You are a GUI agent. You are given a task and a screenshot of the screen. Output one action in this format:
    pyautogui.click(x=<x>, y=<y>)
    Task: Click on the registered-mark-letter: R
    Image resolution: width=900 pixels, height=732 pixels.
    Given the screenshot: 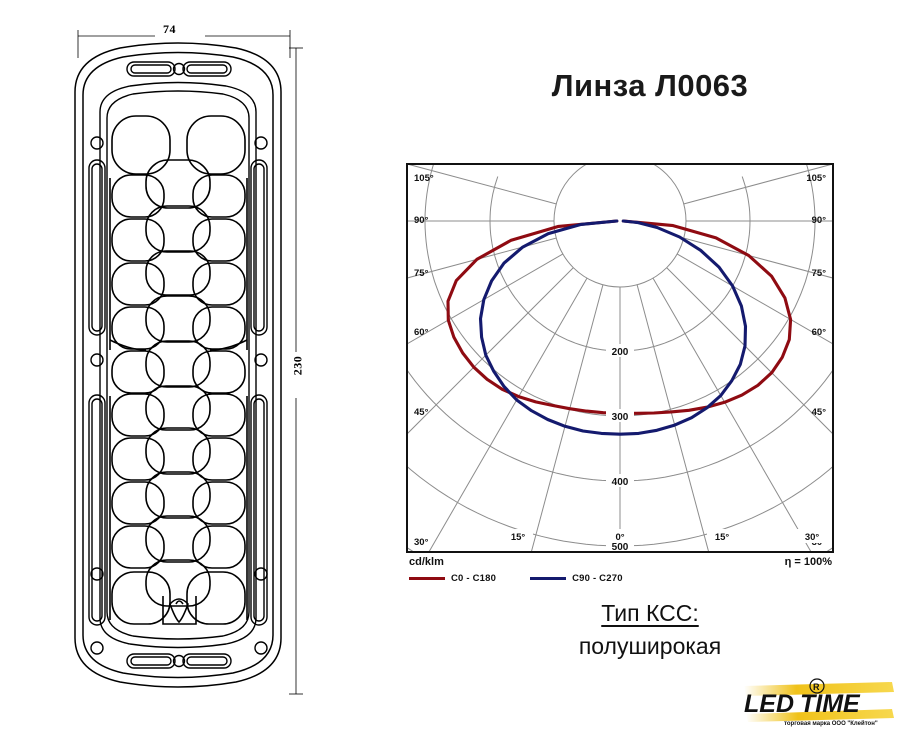 What is the action you would take?
    pyautogui.click(x=816, y=687)
    